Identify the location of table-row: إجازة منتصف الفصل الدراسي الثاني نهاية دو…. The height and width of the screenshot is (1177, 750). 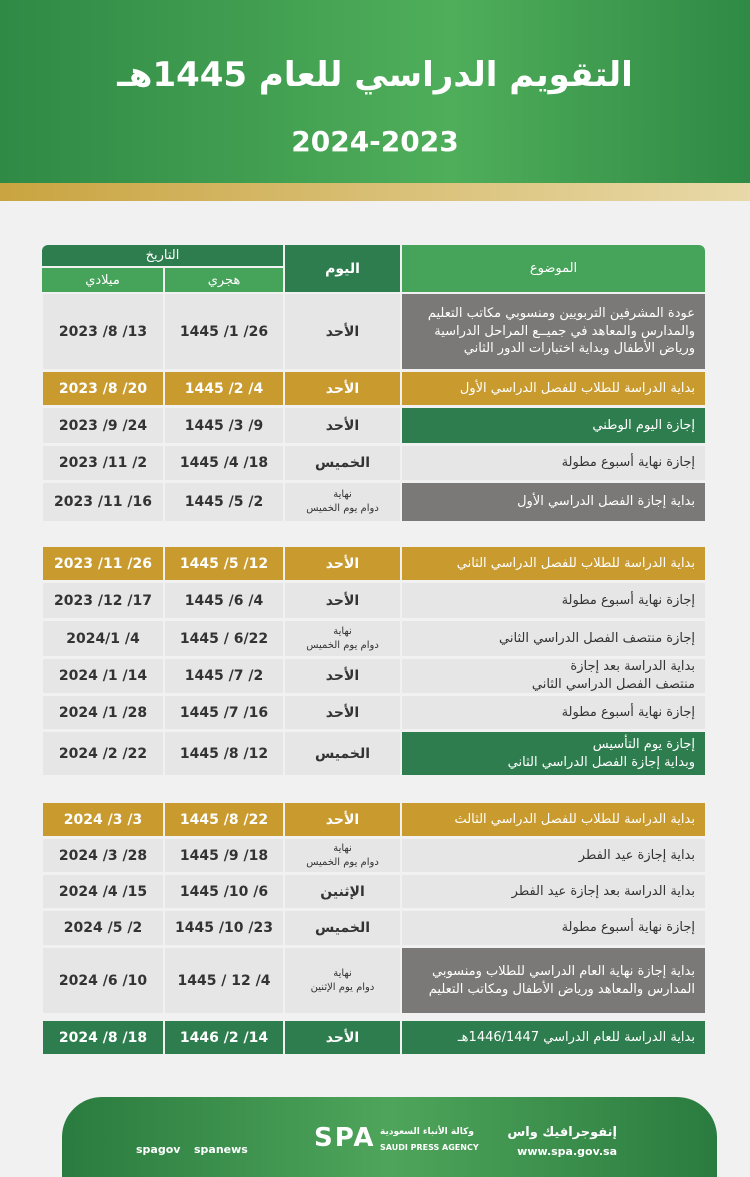
(373, 638).